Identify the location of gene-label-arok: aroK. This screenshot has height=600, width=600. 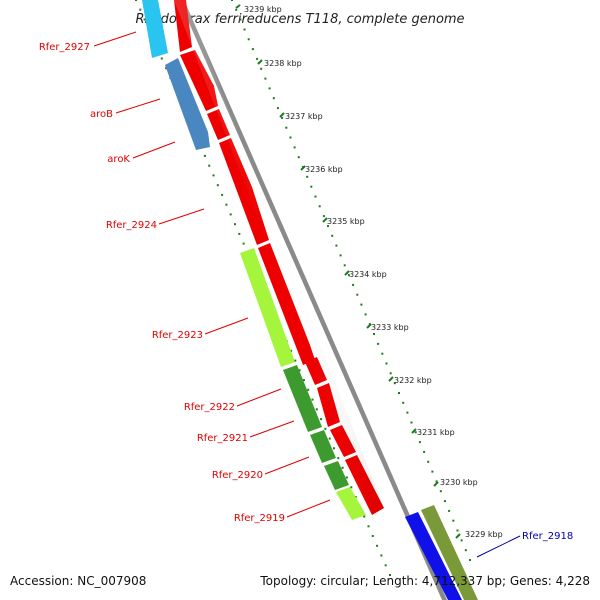
(118, 159).